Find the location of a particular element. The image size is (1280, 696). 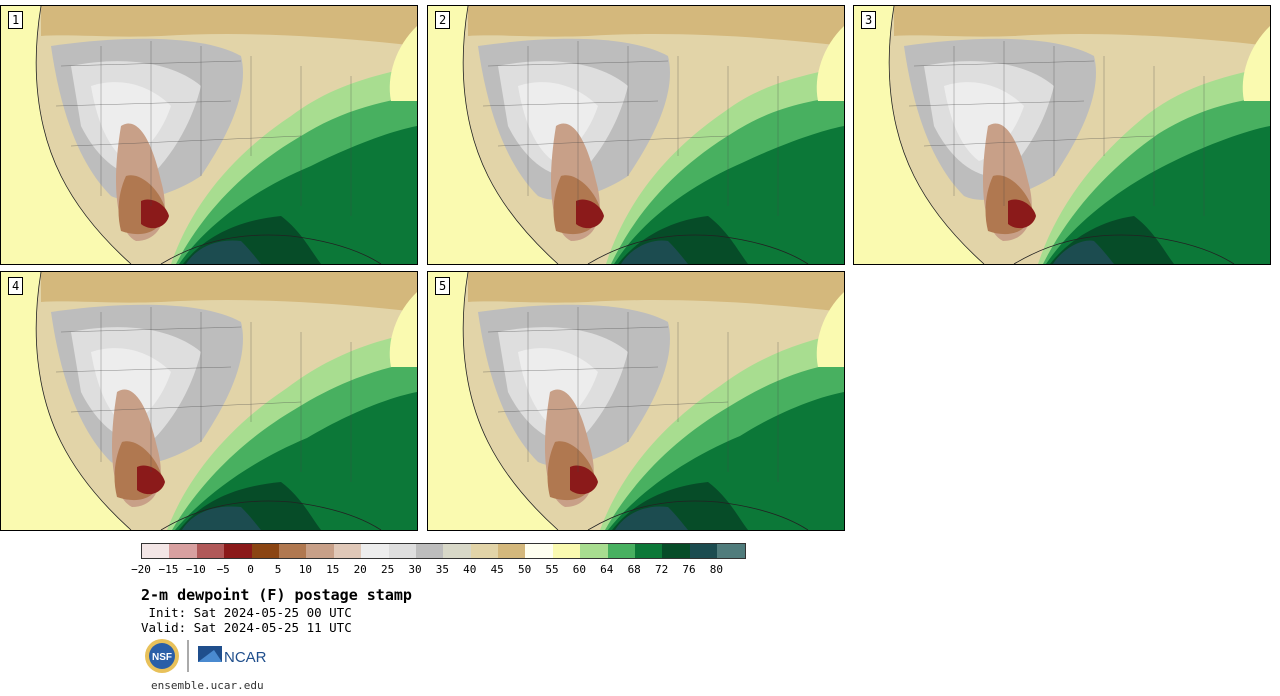

ncar-logo: NCAR is located at coordinates (232, 656).